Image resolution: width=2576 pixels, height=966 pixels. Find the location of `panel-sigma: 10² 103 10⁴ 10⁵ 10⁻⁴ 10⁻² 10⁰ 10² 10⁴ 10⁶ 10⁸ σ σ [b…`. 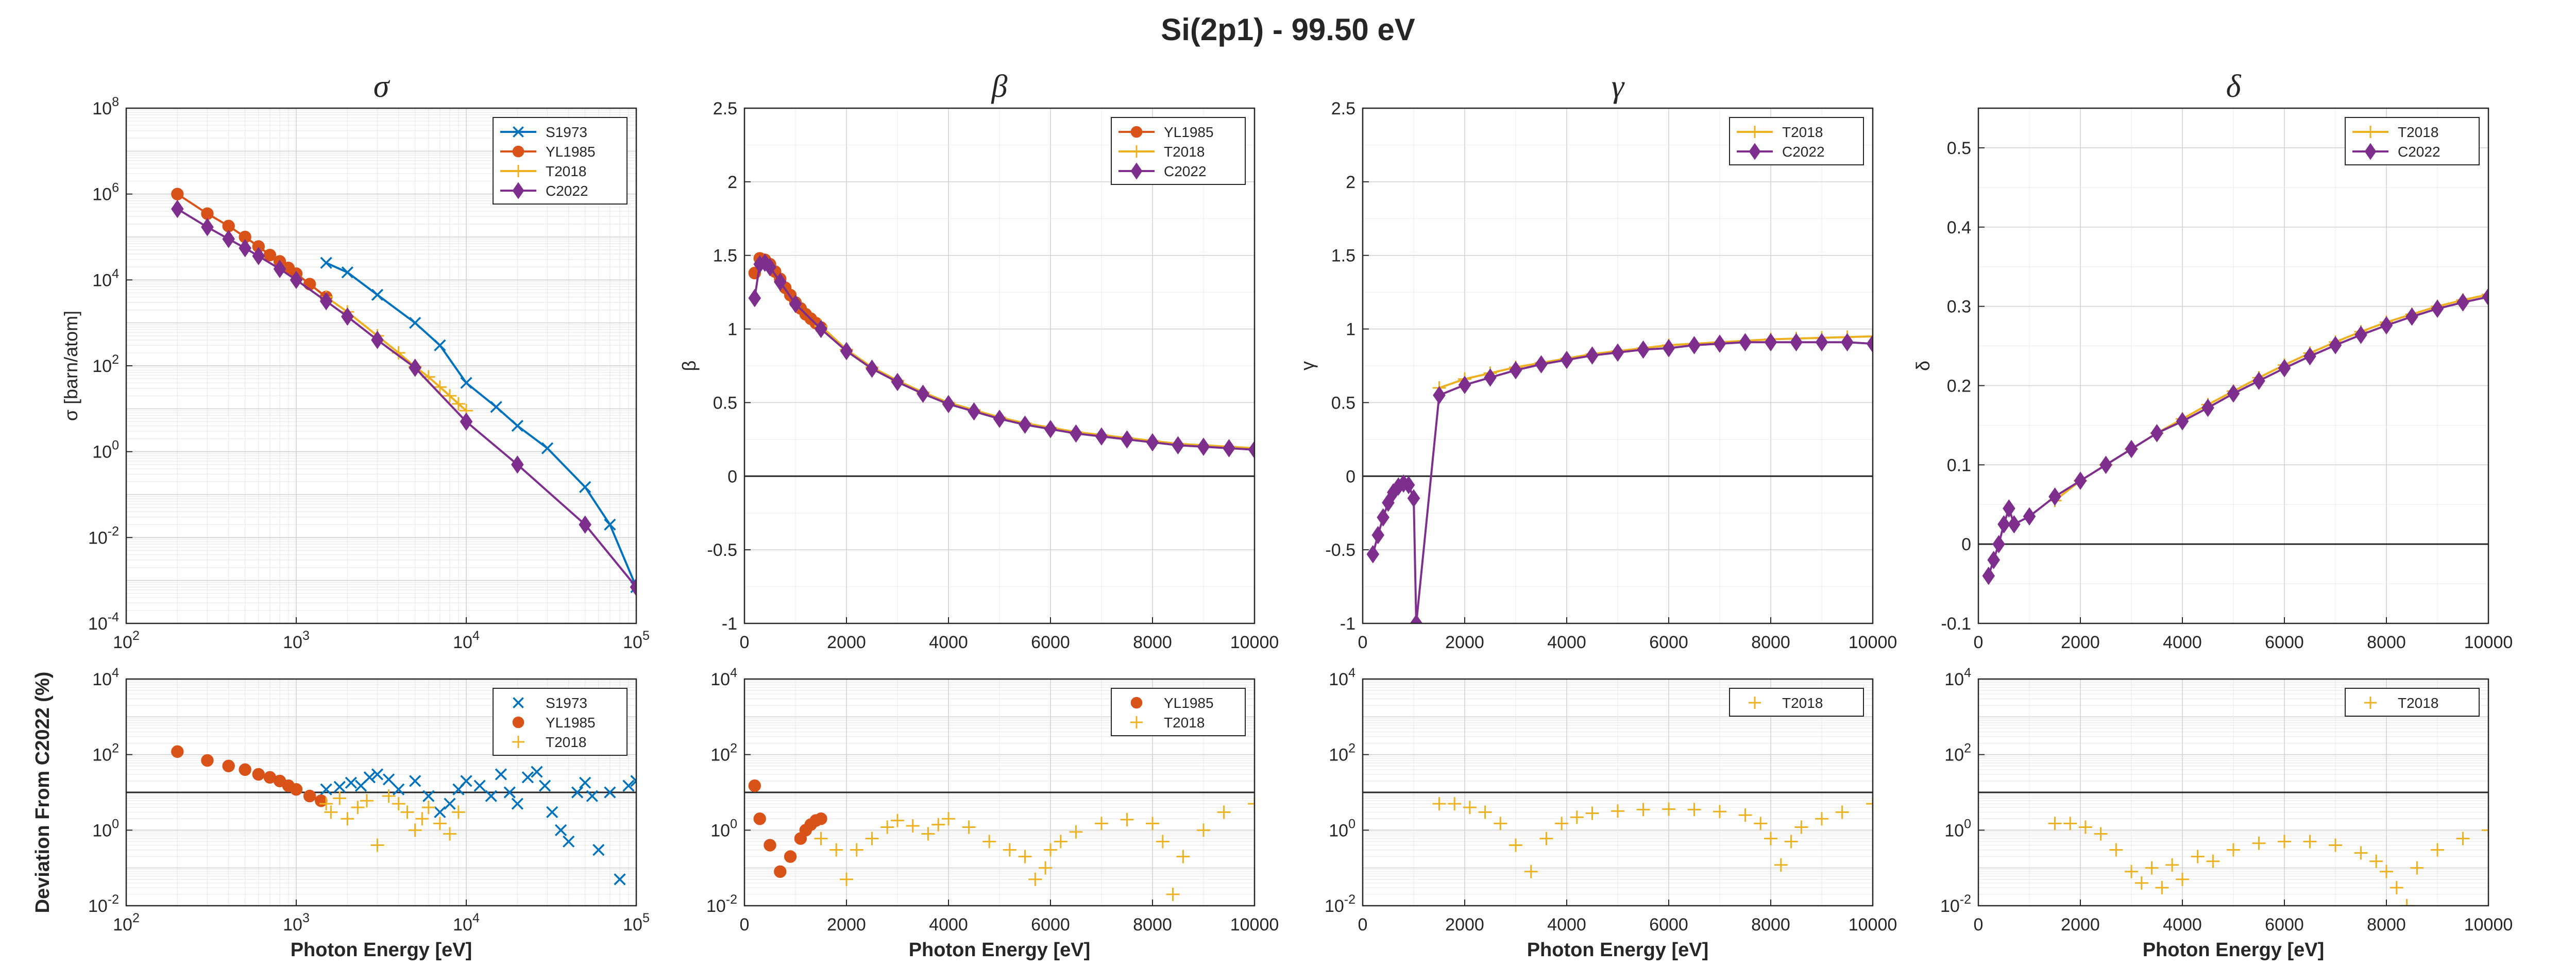

panel-sigma: 10² 103 10⁴ 10⁵ 10⁻⁴ 10⁻² 10⁰ 10² 10⁴ 10⁶ 10⁸ σ σ [b… is located at coordinates (355, 360).